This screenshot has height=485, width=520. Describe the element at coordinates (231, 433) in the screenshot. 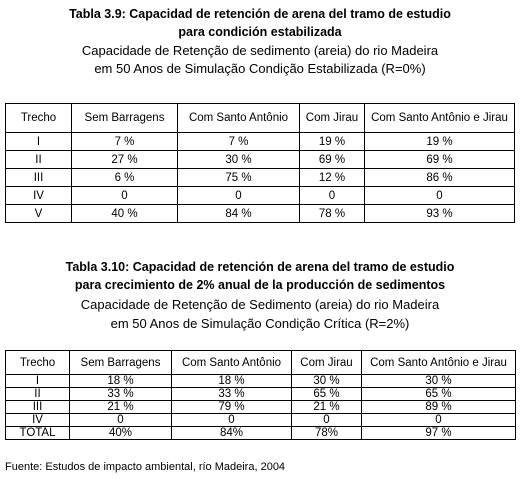

I see `table2-cell: 84%` at that location.